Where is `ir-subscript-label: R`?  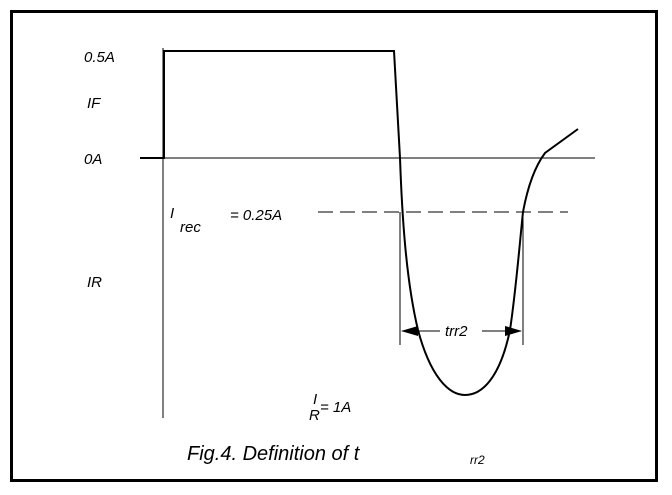
ir-subscript-label: R is located at coordinates (314, 415).